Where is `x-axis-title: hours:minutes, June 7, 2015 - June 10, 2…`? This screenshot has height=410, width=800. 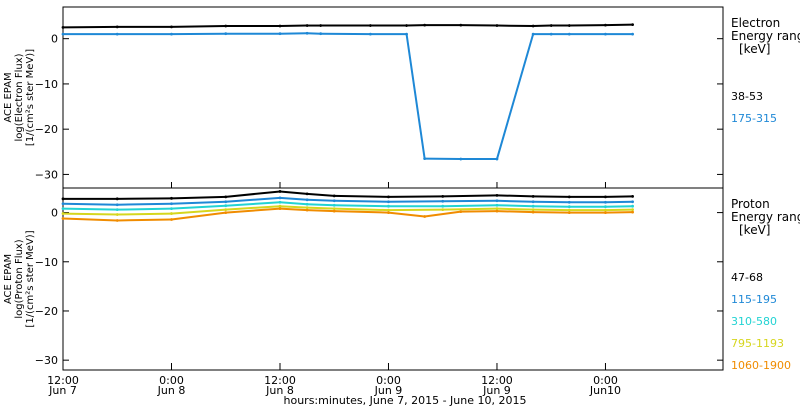
x-axis-title: hours:minutes, June 7, 2015 - June 10, 2… is located at coordinates (405, 400).